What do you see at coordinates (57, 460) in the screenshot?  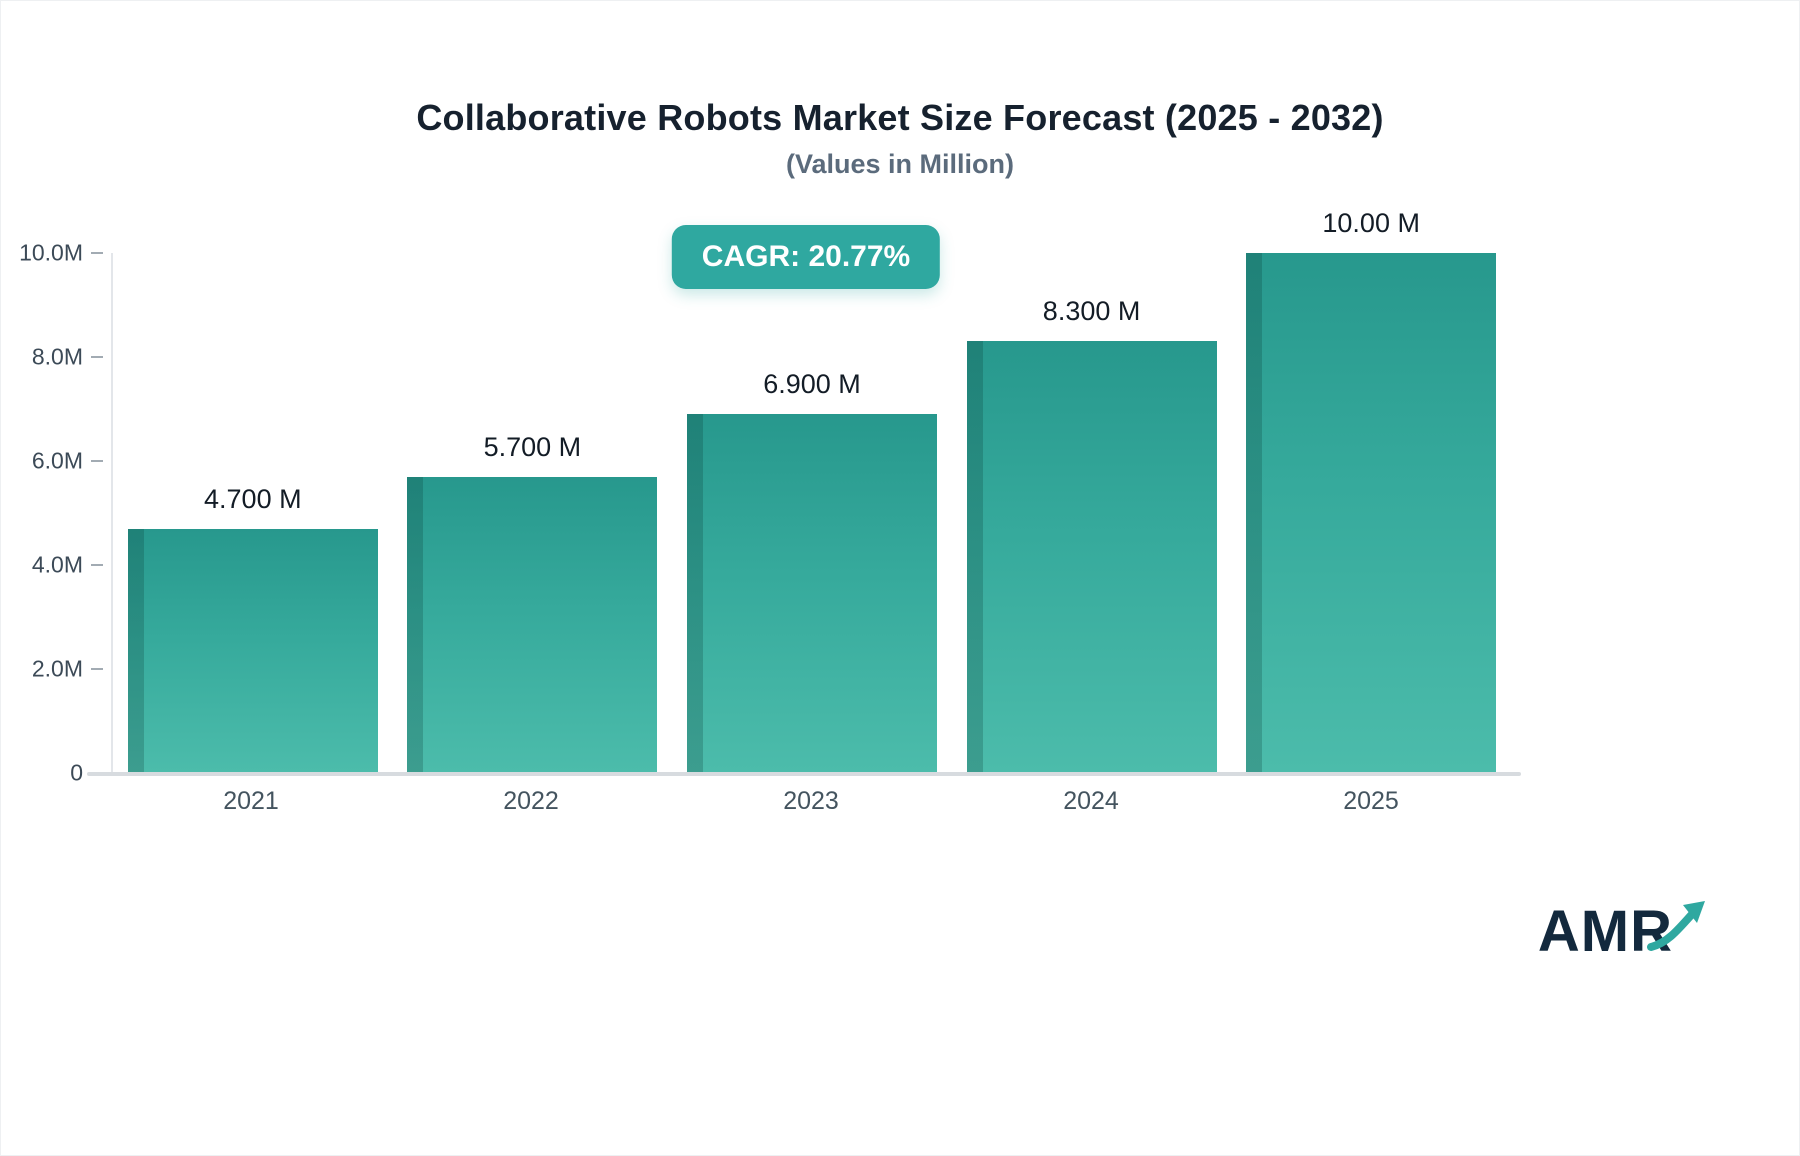 I see `y-tick-label: 6.0M` at bounding box center [57, 460].